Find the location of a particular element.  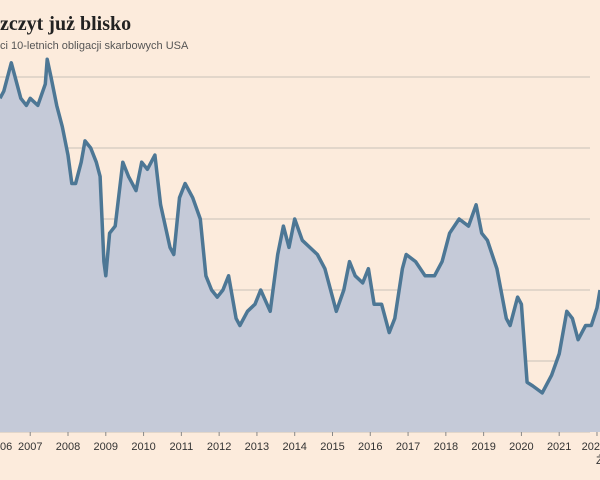

chart-subtitle: ci 10-letnich obligacji skarbowych USA is located at coordinates (94, 46).